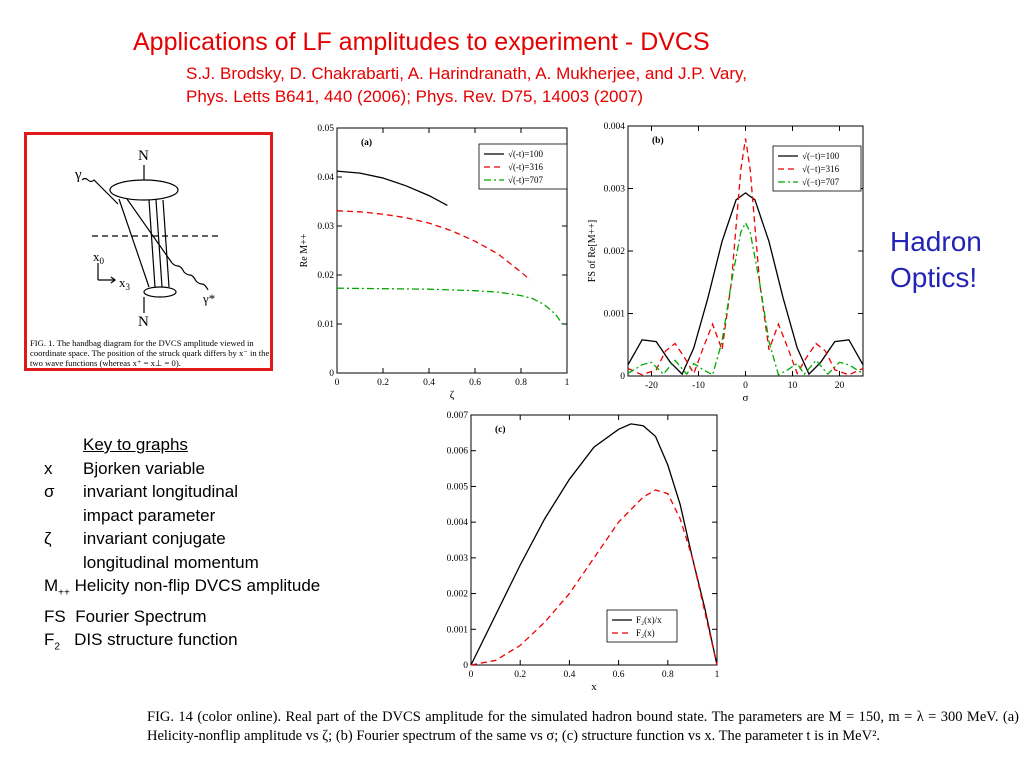  Describe the element at coordinates (190, 276) in the screenshot. I see `outgoing-photon` at that location.